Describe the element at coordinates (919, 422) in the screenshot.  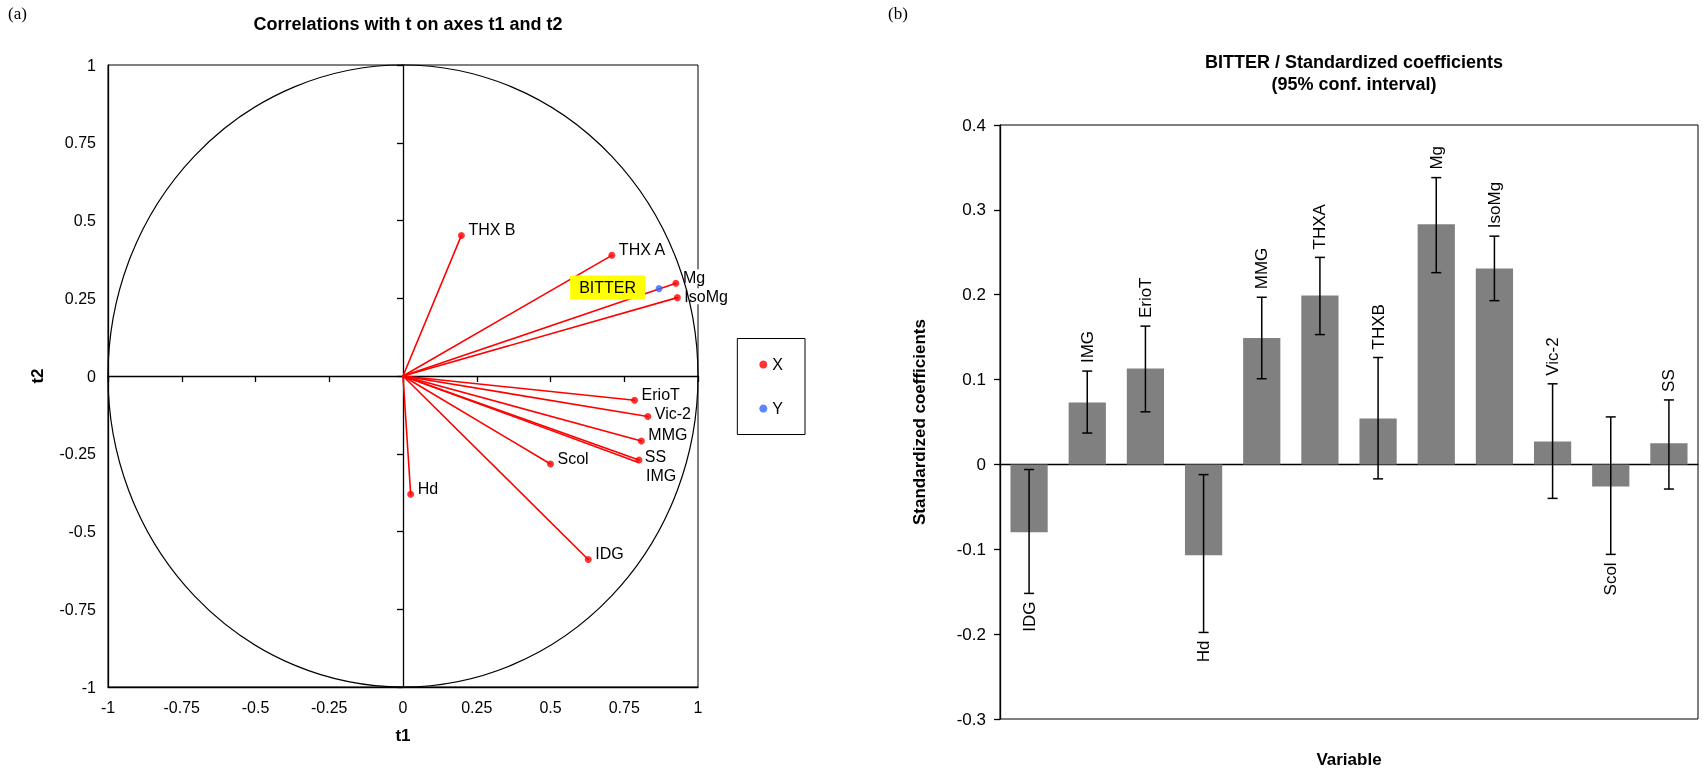
I see `y-axis-title: Standardized coefficients` at that location.